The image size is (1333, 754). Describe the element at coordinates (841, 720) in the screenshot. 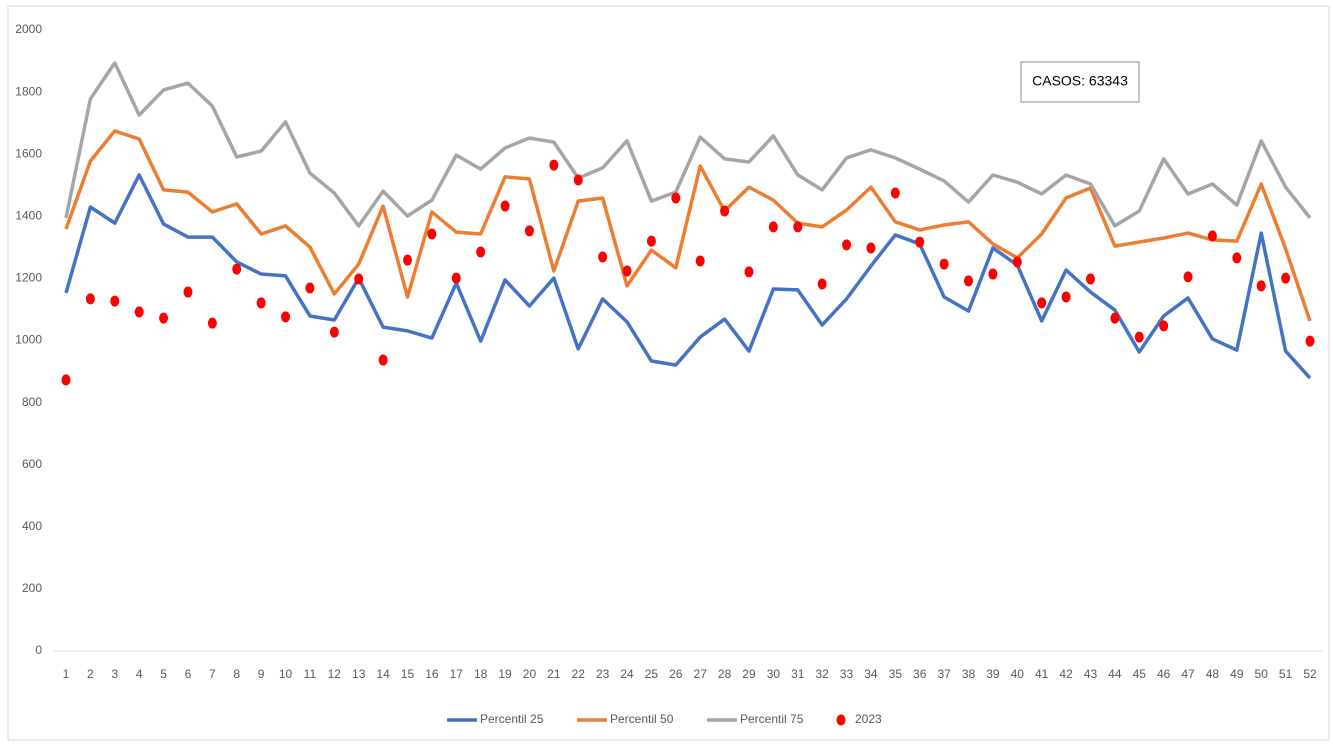

I see `legend-swatch` at that location.